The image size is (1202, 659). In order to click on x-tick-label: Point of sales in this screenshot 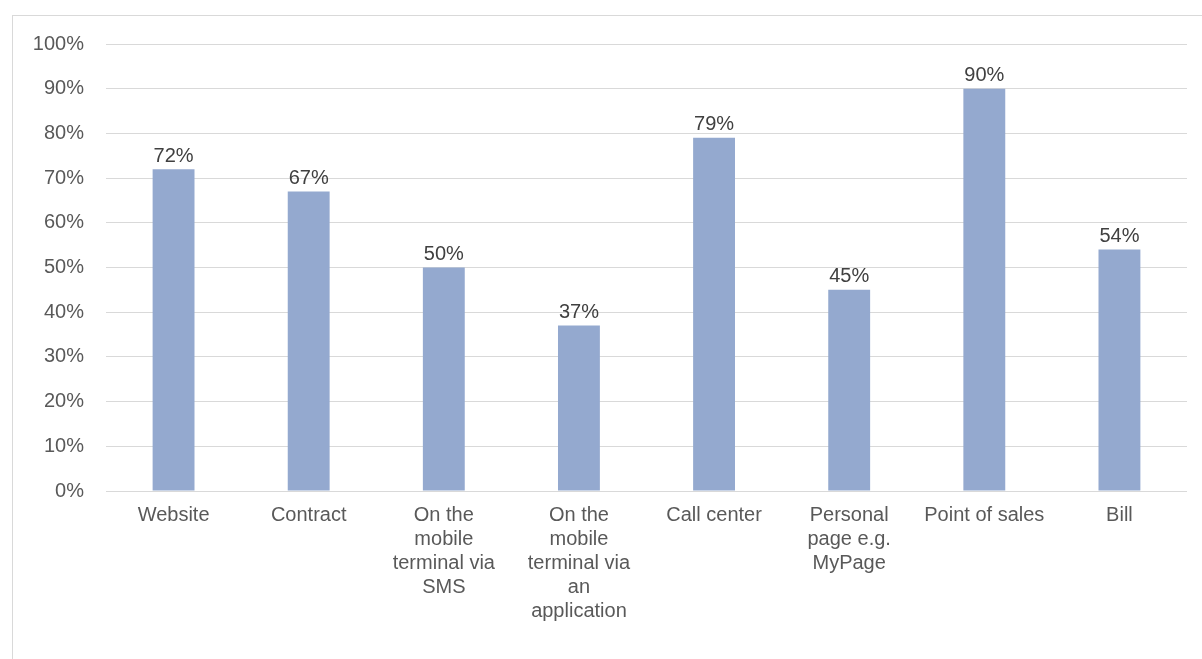, I will do `click(984, 513)`.